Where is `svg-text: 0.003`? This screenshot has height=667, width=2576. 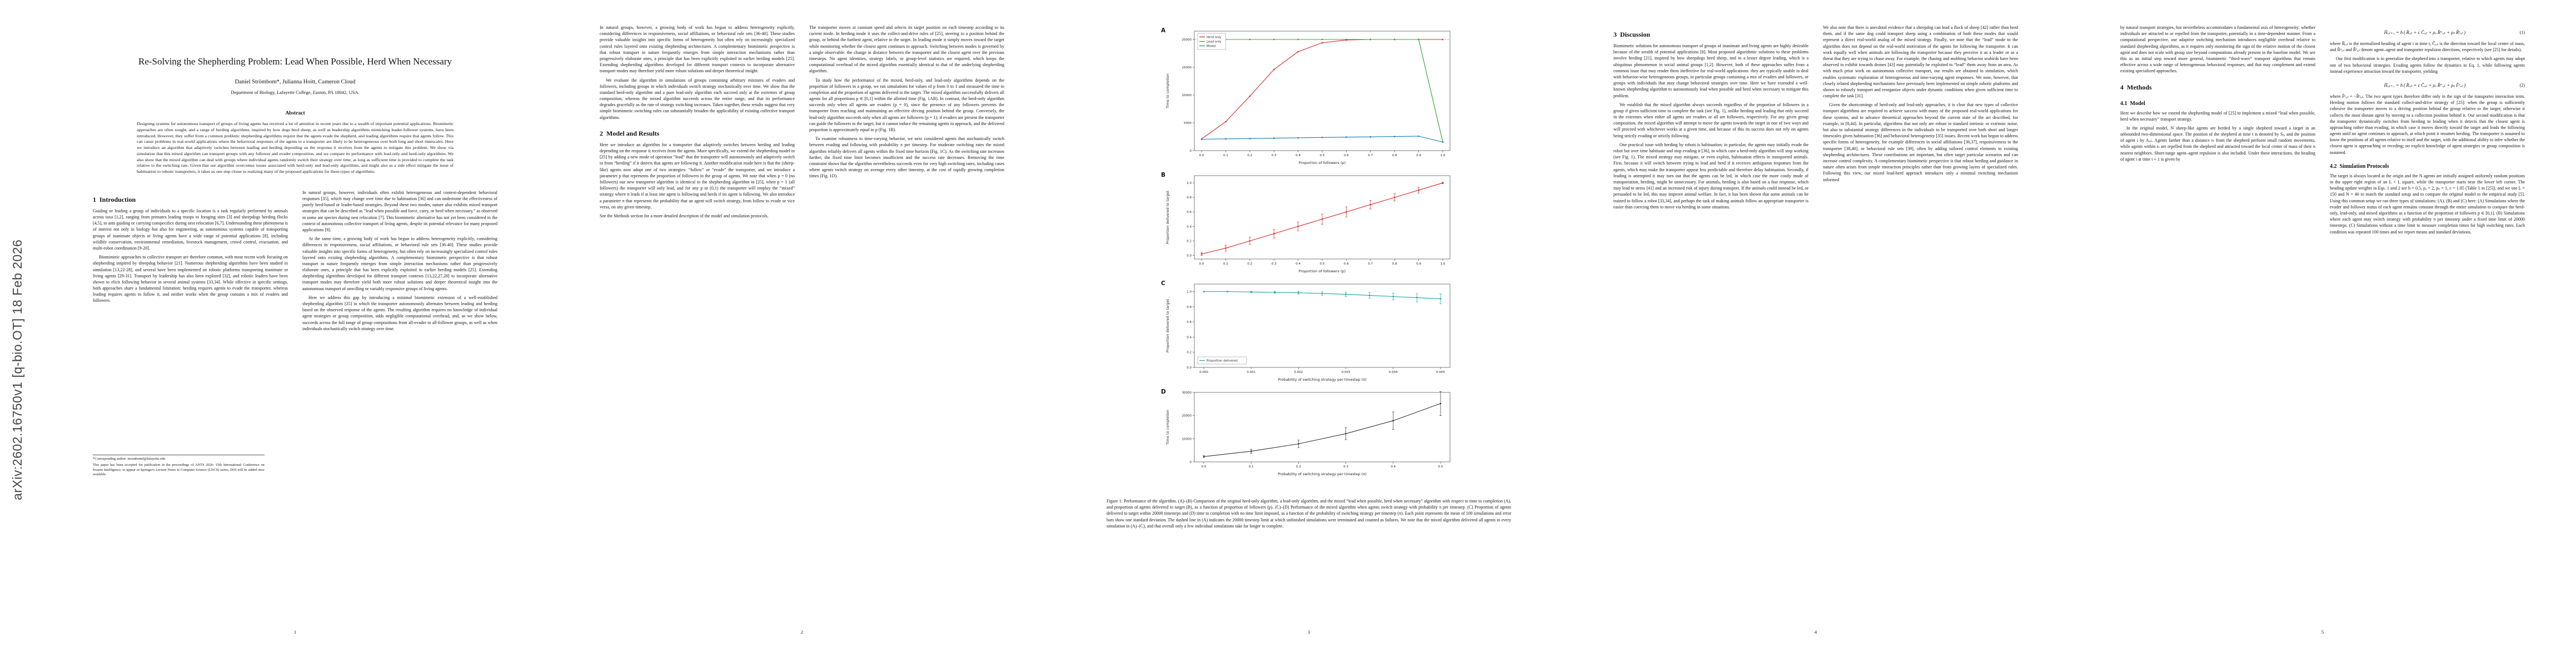
svg-text: 0.003 is located at coordinates (1346, 372).